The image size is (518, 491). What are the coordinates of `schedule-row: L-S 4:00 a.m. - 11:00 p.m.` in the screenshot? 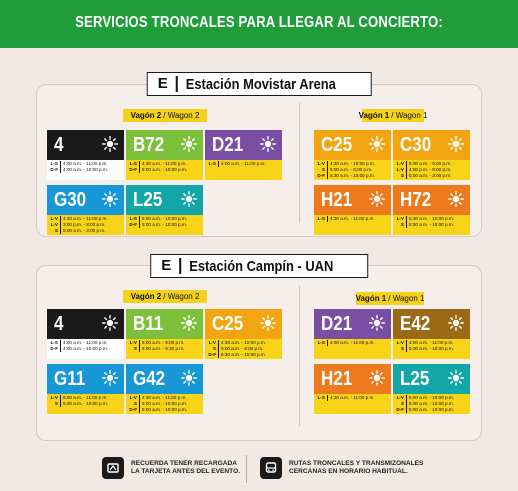 It's located at (85, 343).